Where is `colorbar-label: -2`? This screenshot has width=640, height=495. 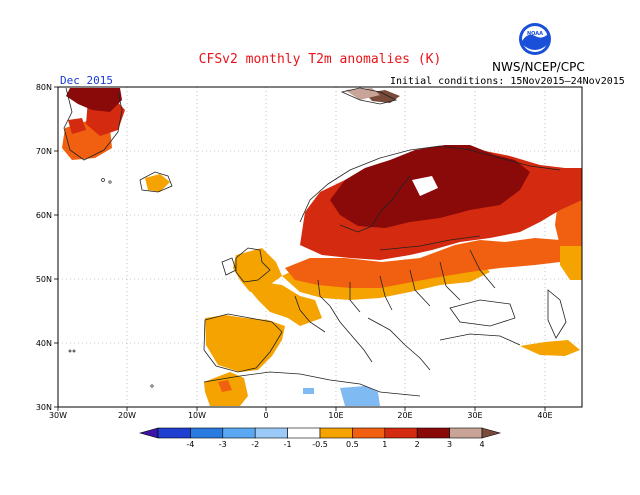 colorbar-label: -2 is located at coordinates (255, 444).